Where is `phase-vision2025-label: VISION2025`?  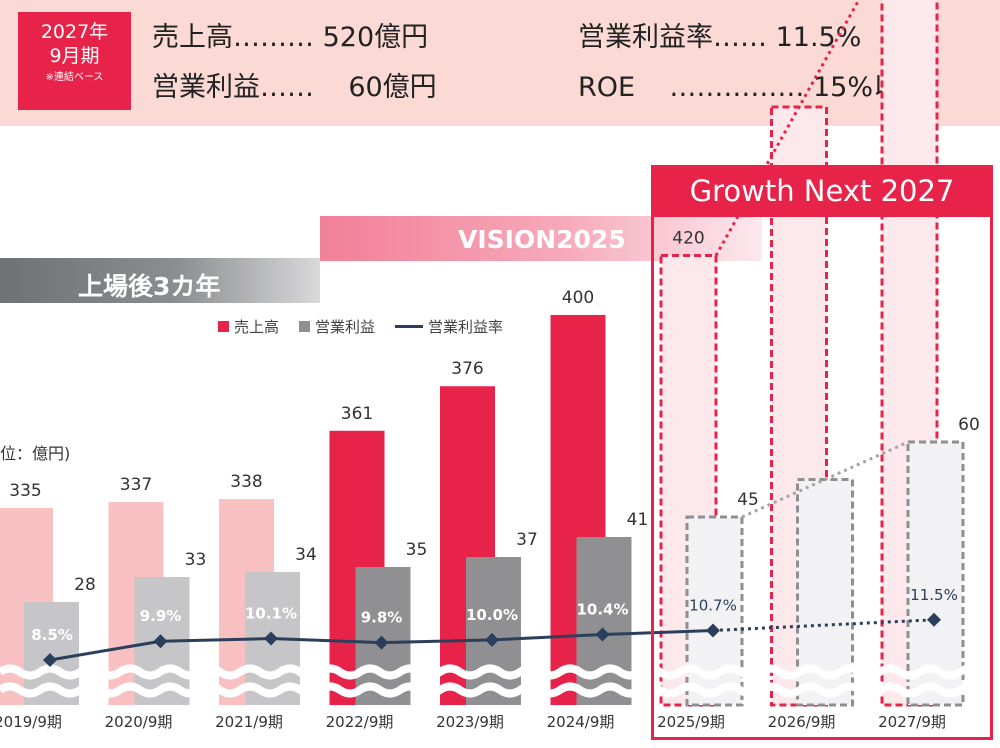 phase-vision2025-label: VISION2025 is located at coordinates (542, 239).